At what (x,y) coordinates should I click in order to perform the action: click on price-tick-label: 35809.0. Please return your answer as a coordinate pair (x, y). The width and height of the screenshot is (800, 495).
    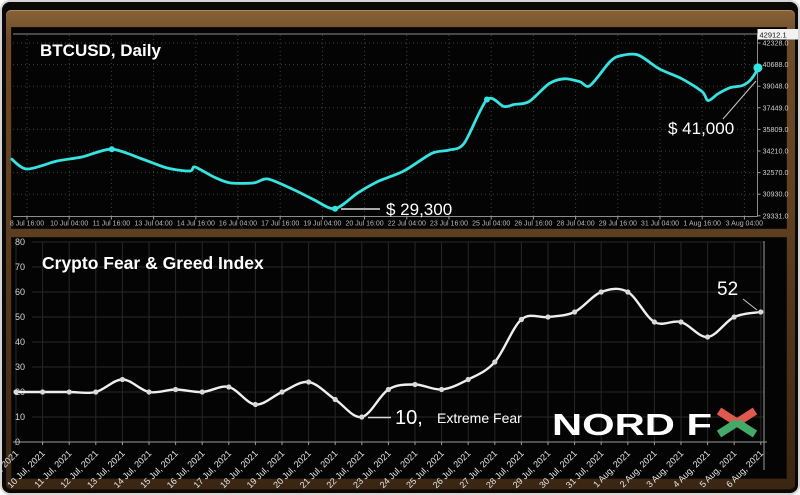
    Looking at the image, I should click on (776, 129).